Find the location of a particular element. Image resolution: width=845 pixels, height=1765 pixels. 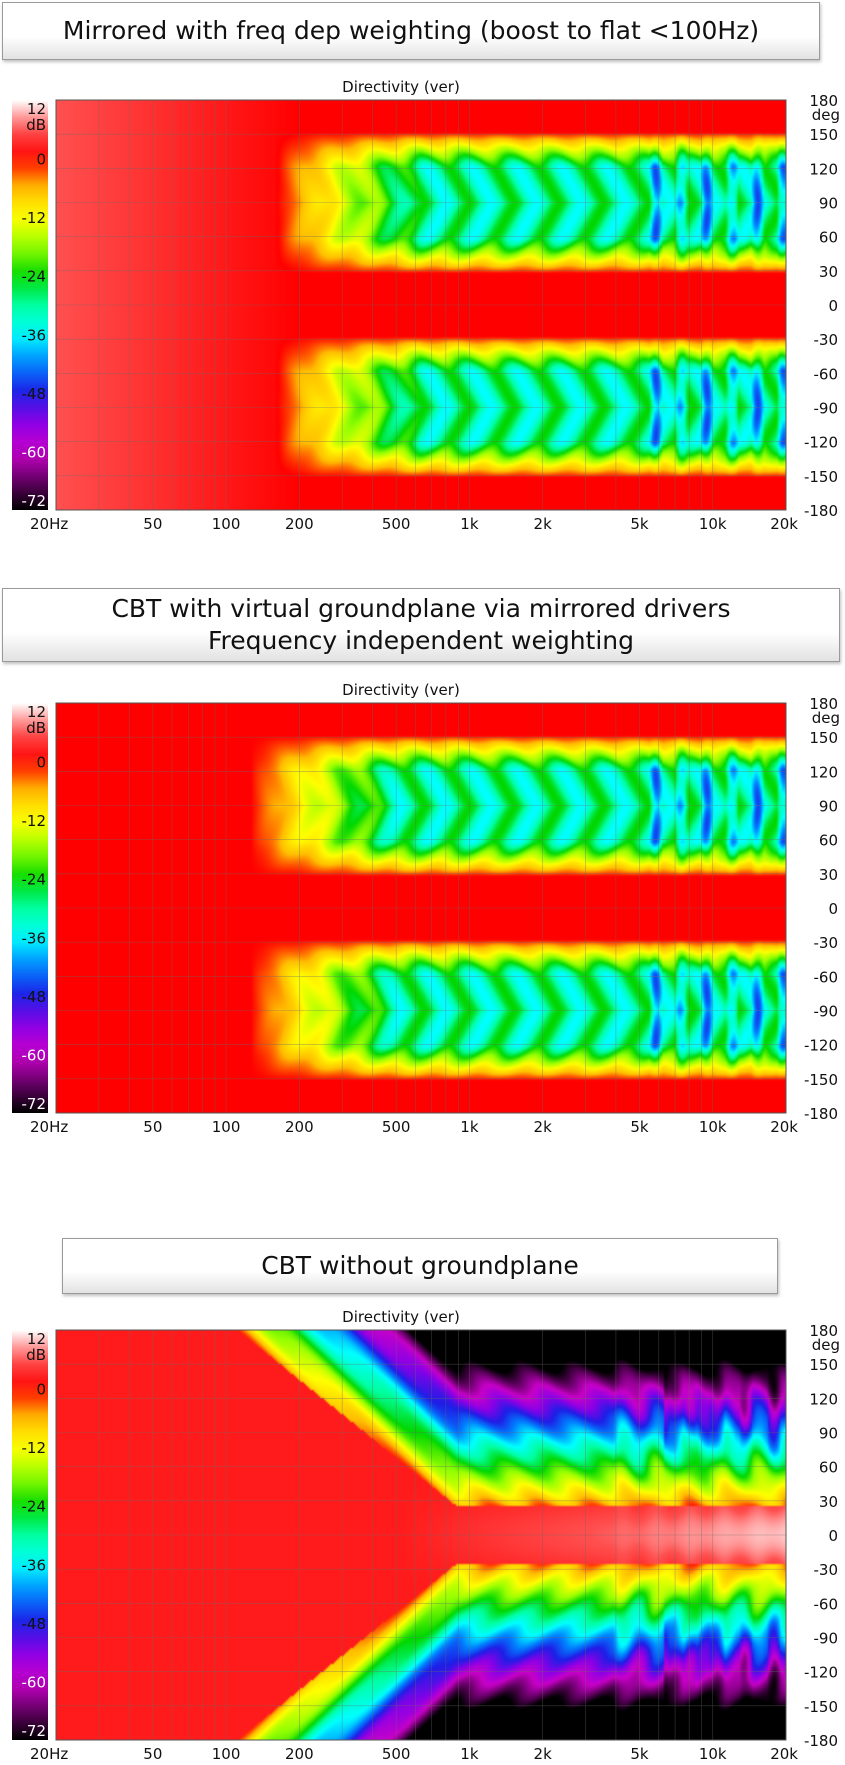

x-tick-label: 1k is located at coordinates (469, 1752).